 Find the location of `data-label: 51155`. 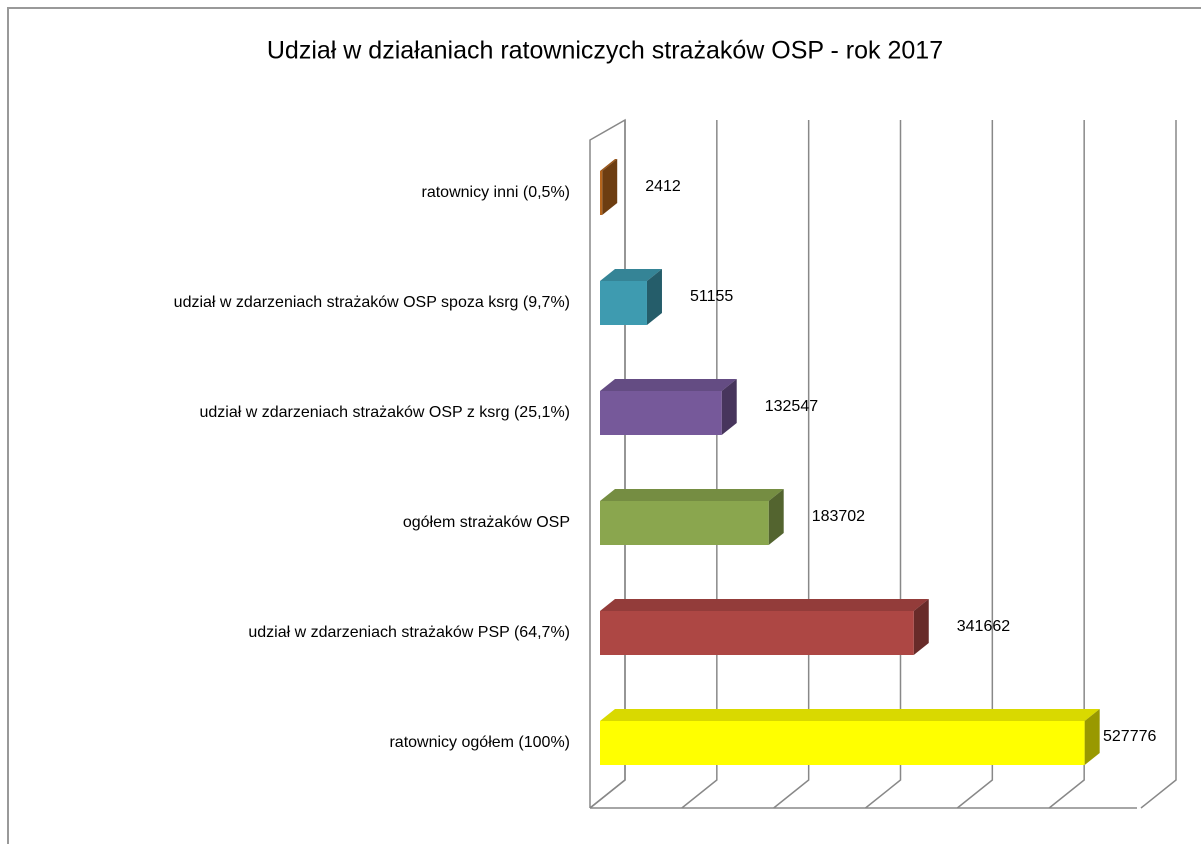

data-label: 51155 is located at coordinates (711, 296).